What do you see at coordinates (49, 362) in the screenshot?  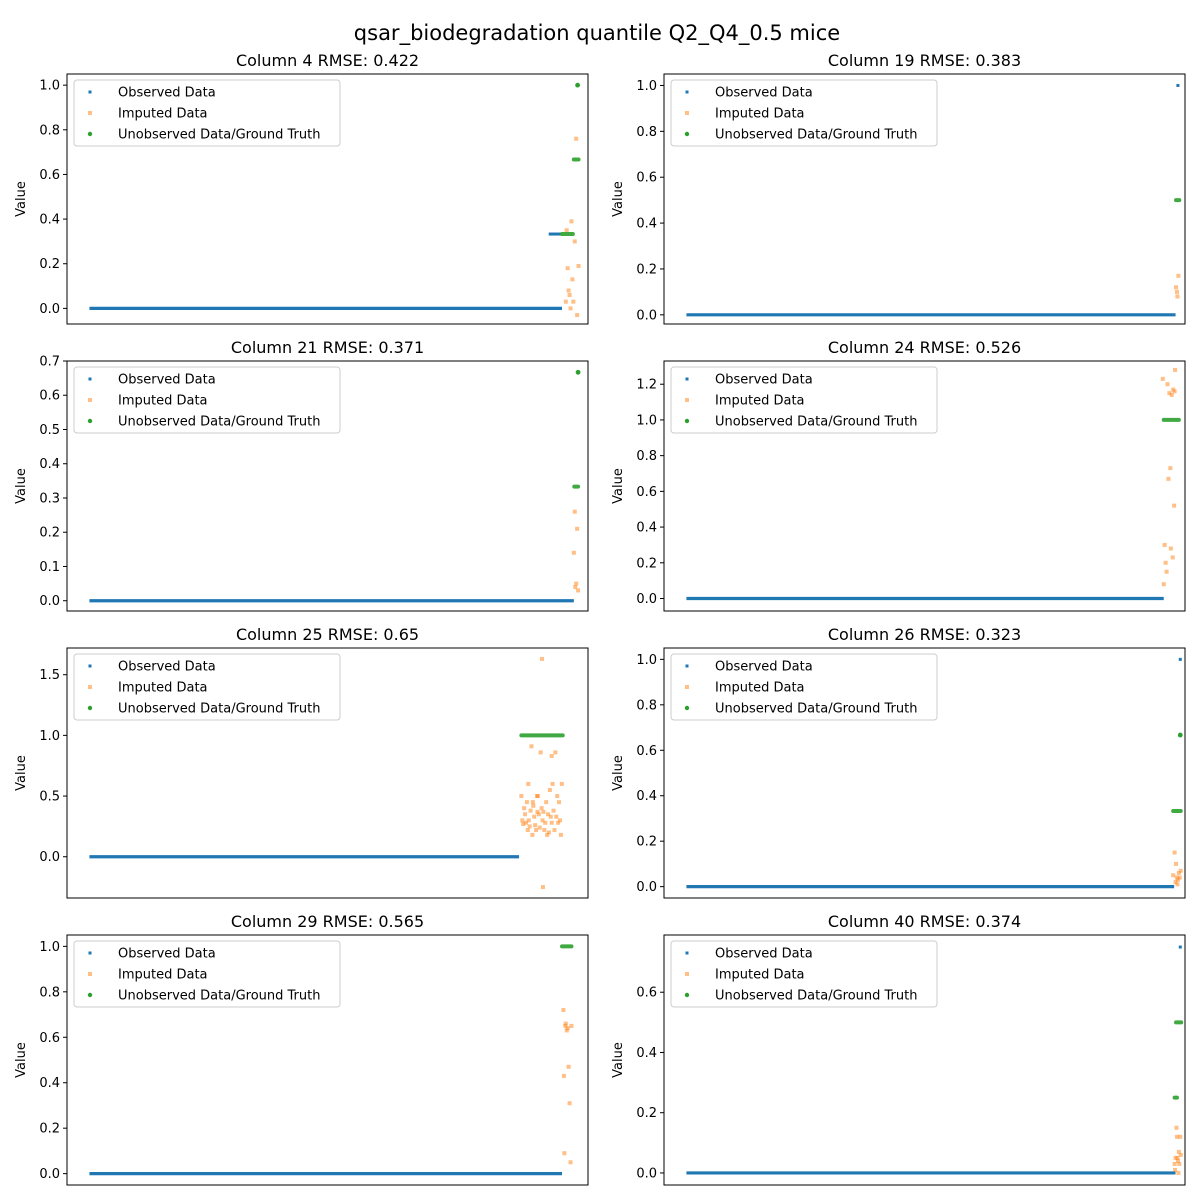 I see `y-tick-label: 0.7` at bounding box center [49, 362].